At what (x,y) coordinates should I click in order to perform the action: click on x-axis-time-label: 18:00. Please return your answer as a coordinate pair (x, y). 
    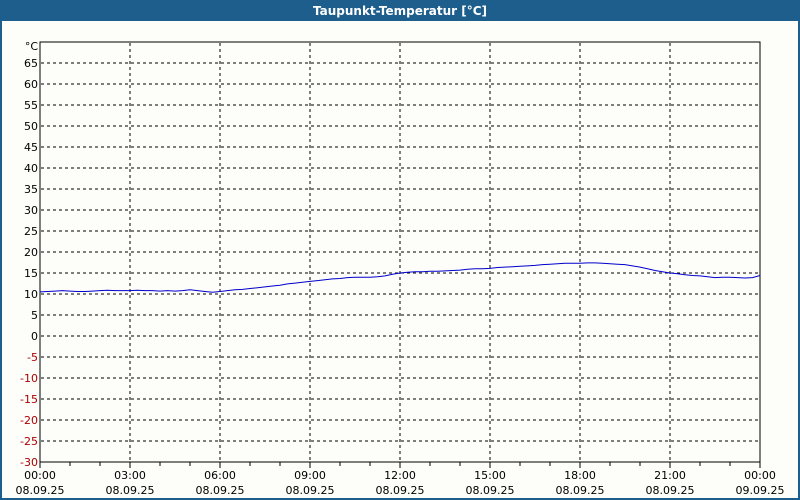
    Looking at the image, I should click on (580, 475).